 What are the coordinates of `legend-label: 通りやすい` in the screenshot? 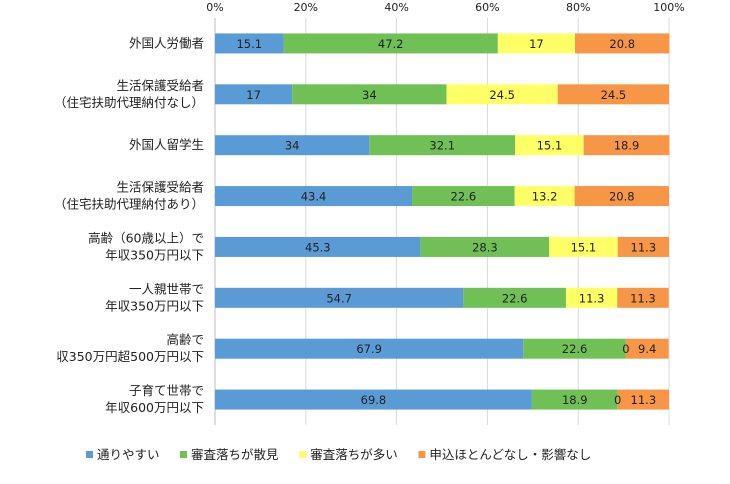 It's located at (128, 454).